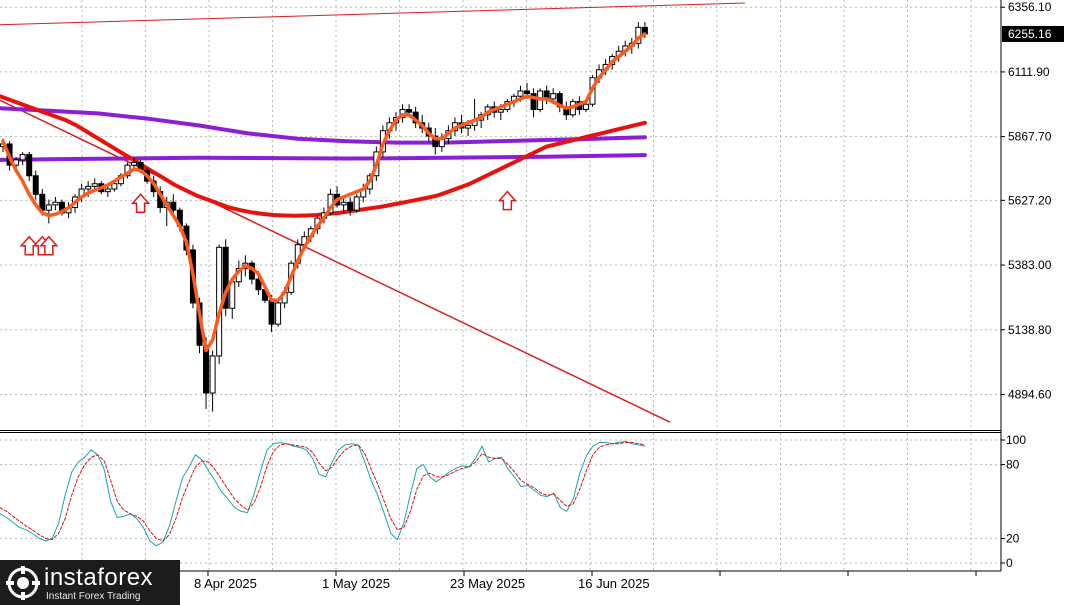 The height and width of the screenshot is (605, 1076). Describe the element at coordinates (487, 583) in the screenshot. I see `time-tick-label: 23 May 2025` at that location.